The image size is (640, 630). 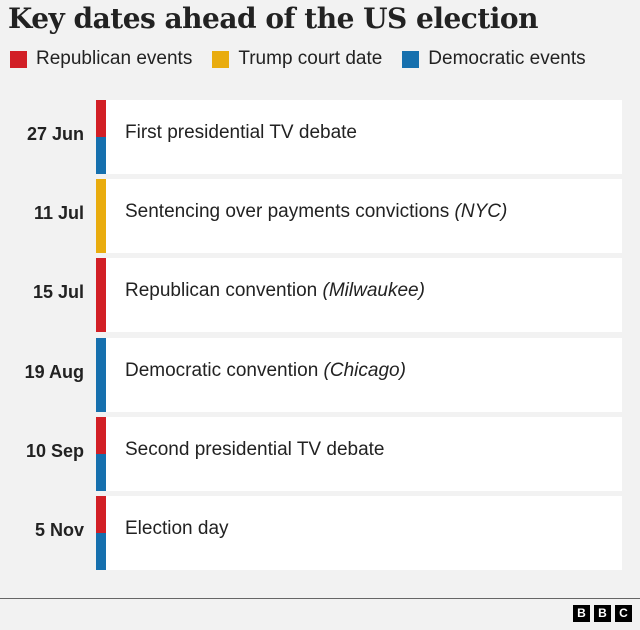 What do you see at coordinates (224, 291) in the screenshot?
I see `event-title: Republican convention` at bounding box center [224, 291].